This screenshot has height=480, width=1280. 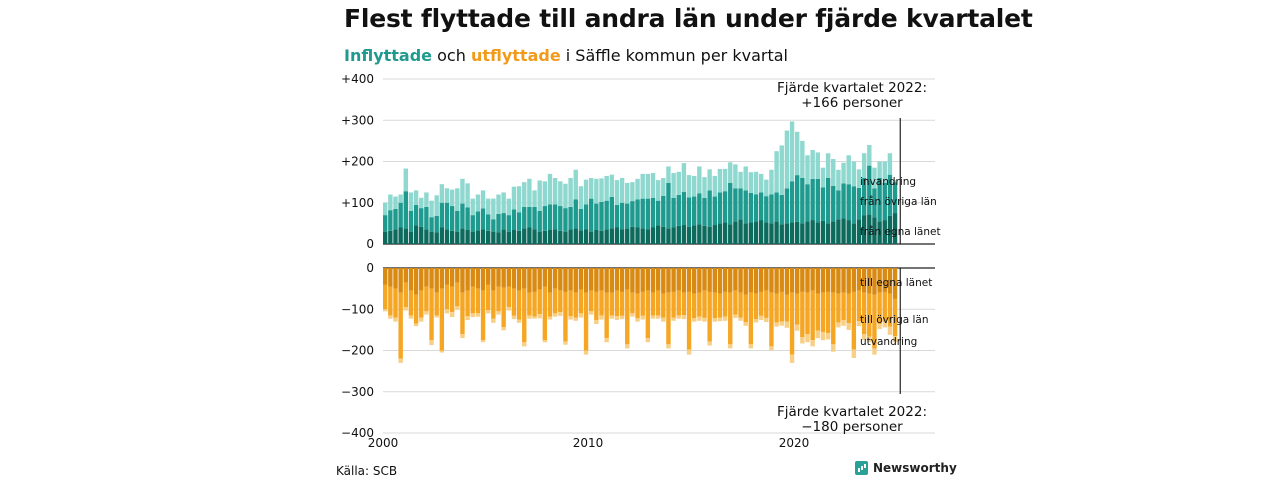 What do you see at coordinates (357, 309) in the screenshot?
I see `y-tick-label-bottom: −100` at bounding box center [357, 309].